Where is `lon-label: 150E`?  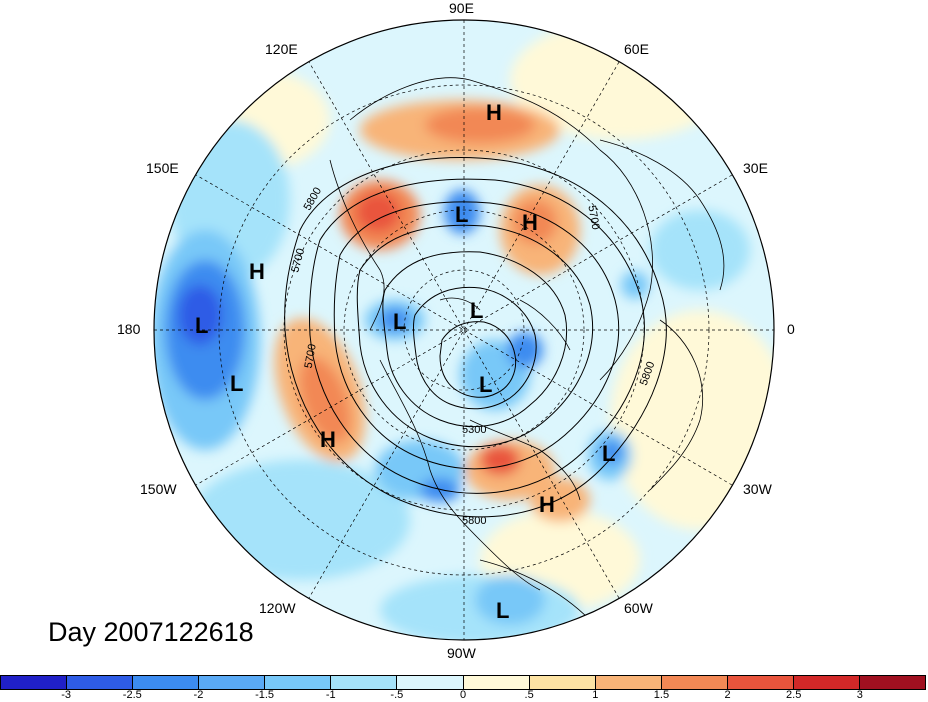 lon-label: 150E is located at coordinates (162, 168).